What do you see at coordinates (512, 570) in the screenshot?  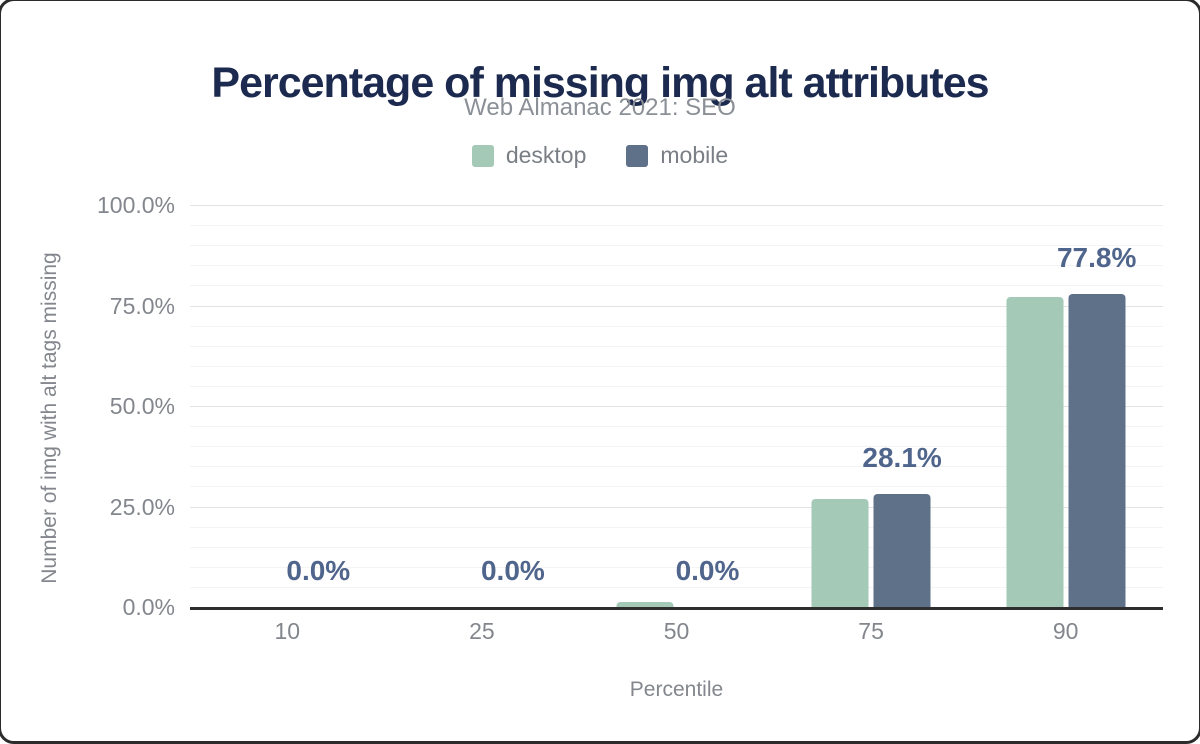 I see `value-label-p25: 0.0%` at bounding box center [512, 570].